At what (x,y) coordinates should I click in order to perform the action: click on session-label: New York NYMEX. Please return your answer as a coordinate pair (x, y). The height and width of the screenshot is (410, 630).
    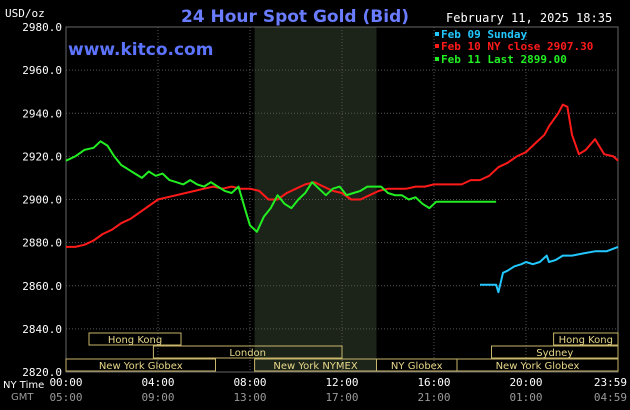
    Looking at the image, I should click on (315, 366).